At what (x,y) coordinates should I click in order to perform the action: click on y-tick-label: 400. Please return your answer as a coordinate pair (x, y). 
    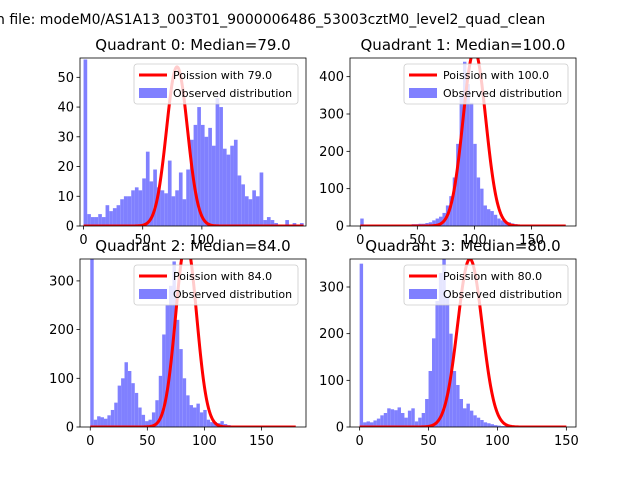
    Looking at the image, I should click on (331, 77).